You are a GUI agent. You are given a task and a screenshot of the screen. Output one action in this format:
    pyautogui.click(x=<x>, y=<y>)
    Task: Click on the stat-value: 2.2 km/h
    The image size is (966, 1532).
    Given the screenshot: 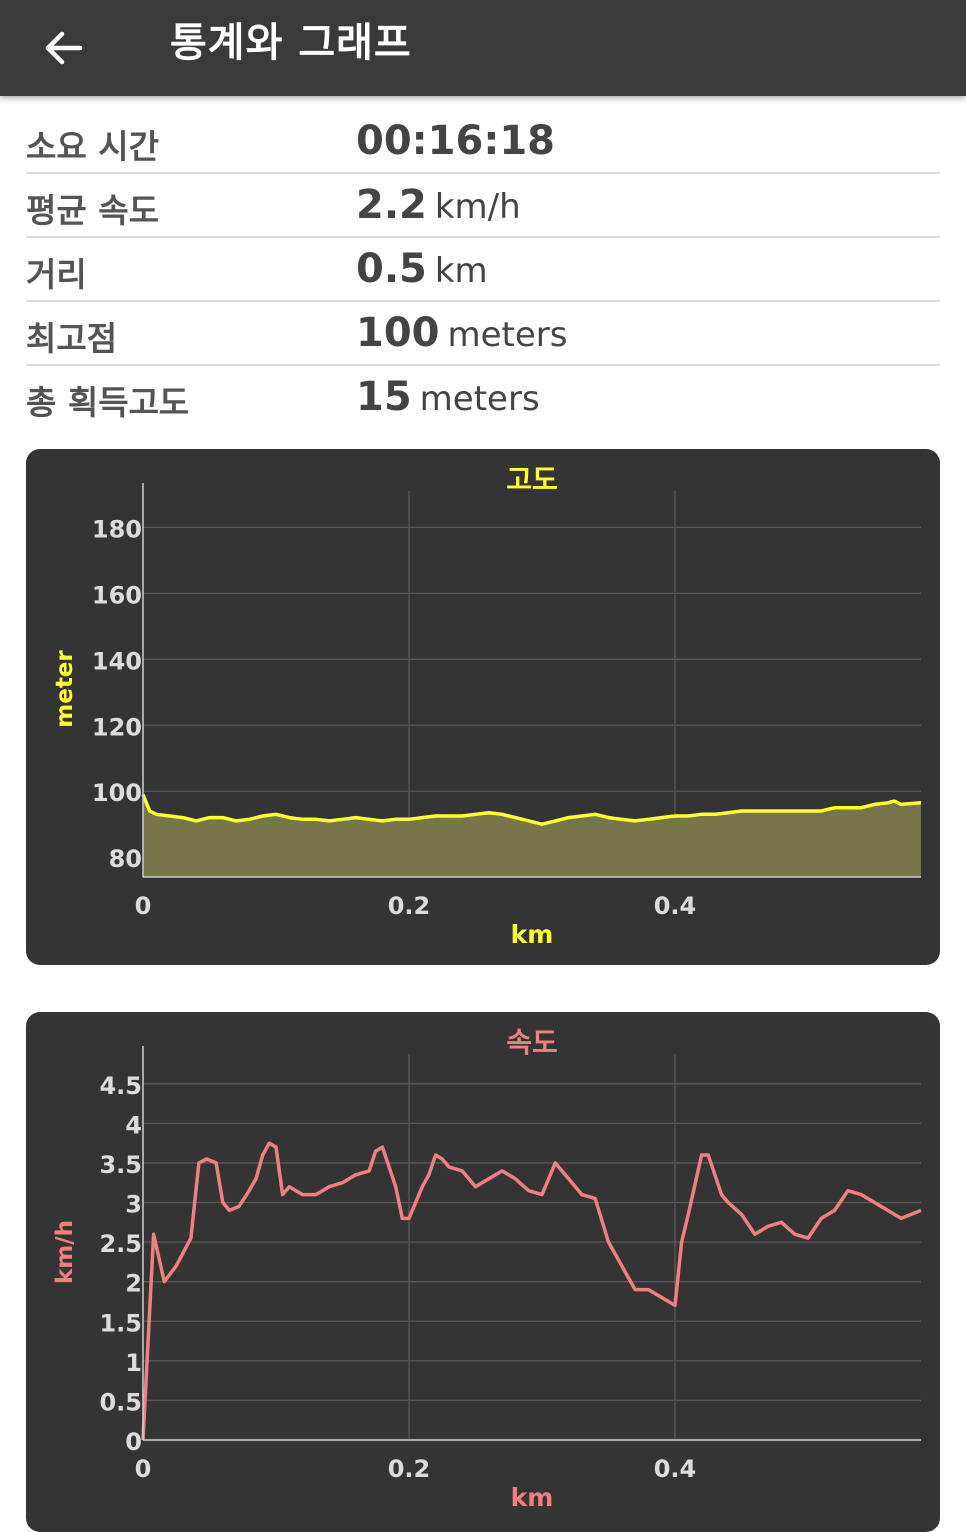 What is the action you would take?
    pyautogui.click(x=438, y=205)
    